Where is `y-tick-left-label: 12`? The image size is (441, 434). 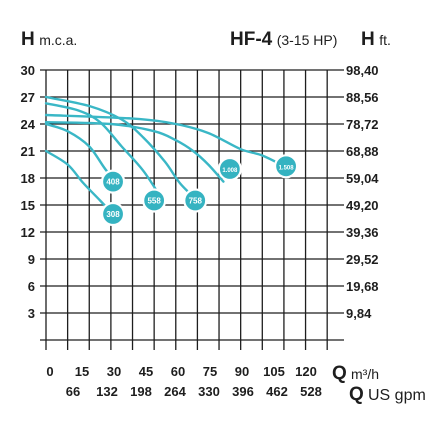
y-tick-left-label: 12 is located at coordinates (28, 232).